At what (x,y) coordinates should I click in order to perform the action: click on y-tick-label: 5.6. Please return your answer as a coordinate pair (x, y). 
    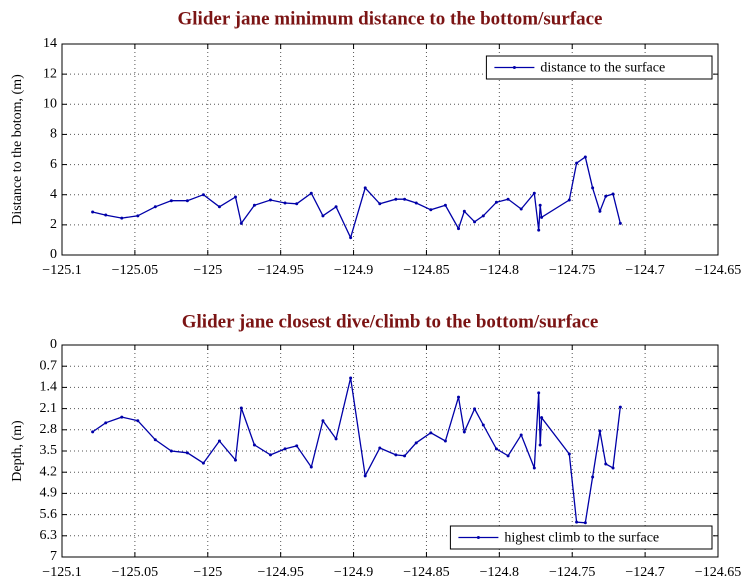
    Looking at the image, I should click on (49, 514).